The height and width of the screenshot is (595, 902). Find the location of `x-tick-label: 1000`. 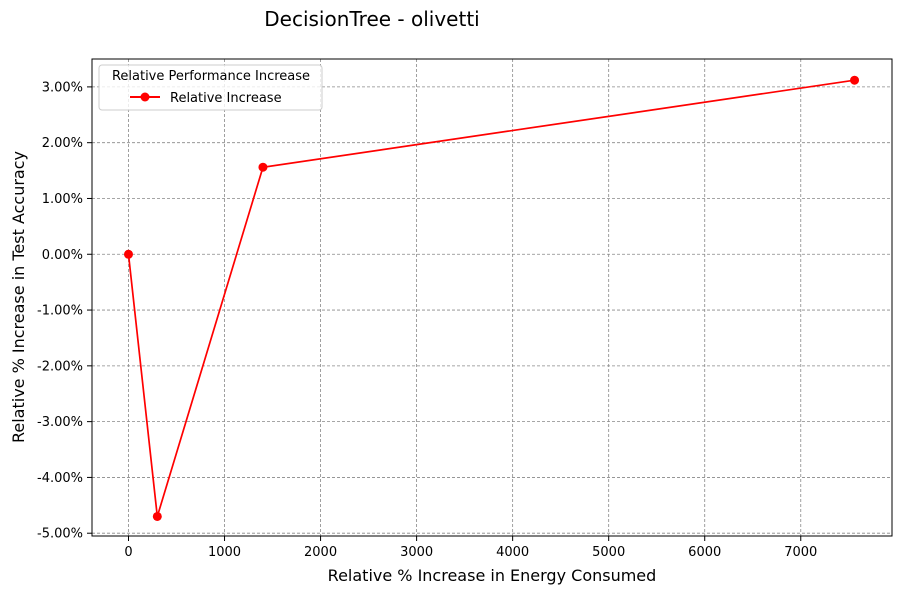

x-tick-label: 1000 is located at coordinates (224, 552).